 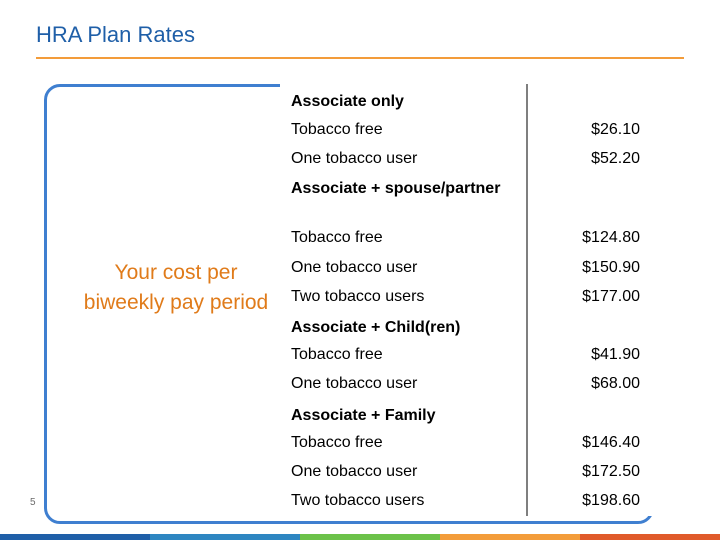 What do you see at coordinates (615, 383) in the screenshot?
I see `rate-value: $68.00` at bounding box center [615, 383].